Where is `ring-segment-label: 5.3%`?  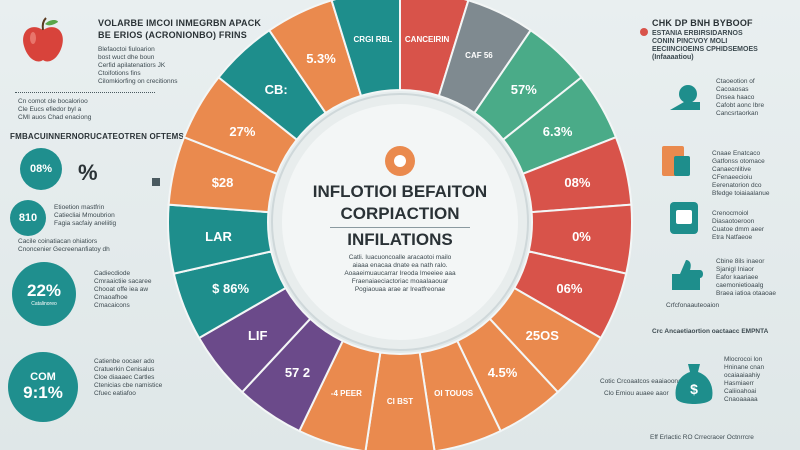
ring-segment-label: 5.3% is located at coordinates (321, 59).